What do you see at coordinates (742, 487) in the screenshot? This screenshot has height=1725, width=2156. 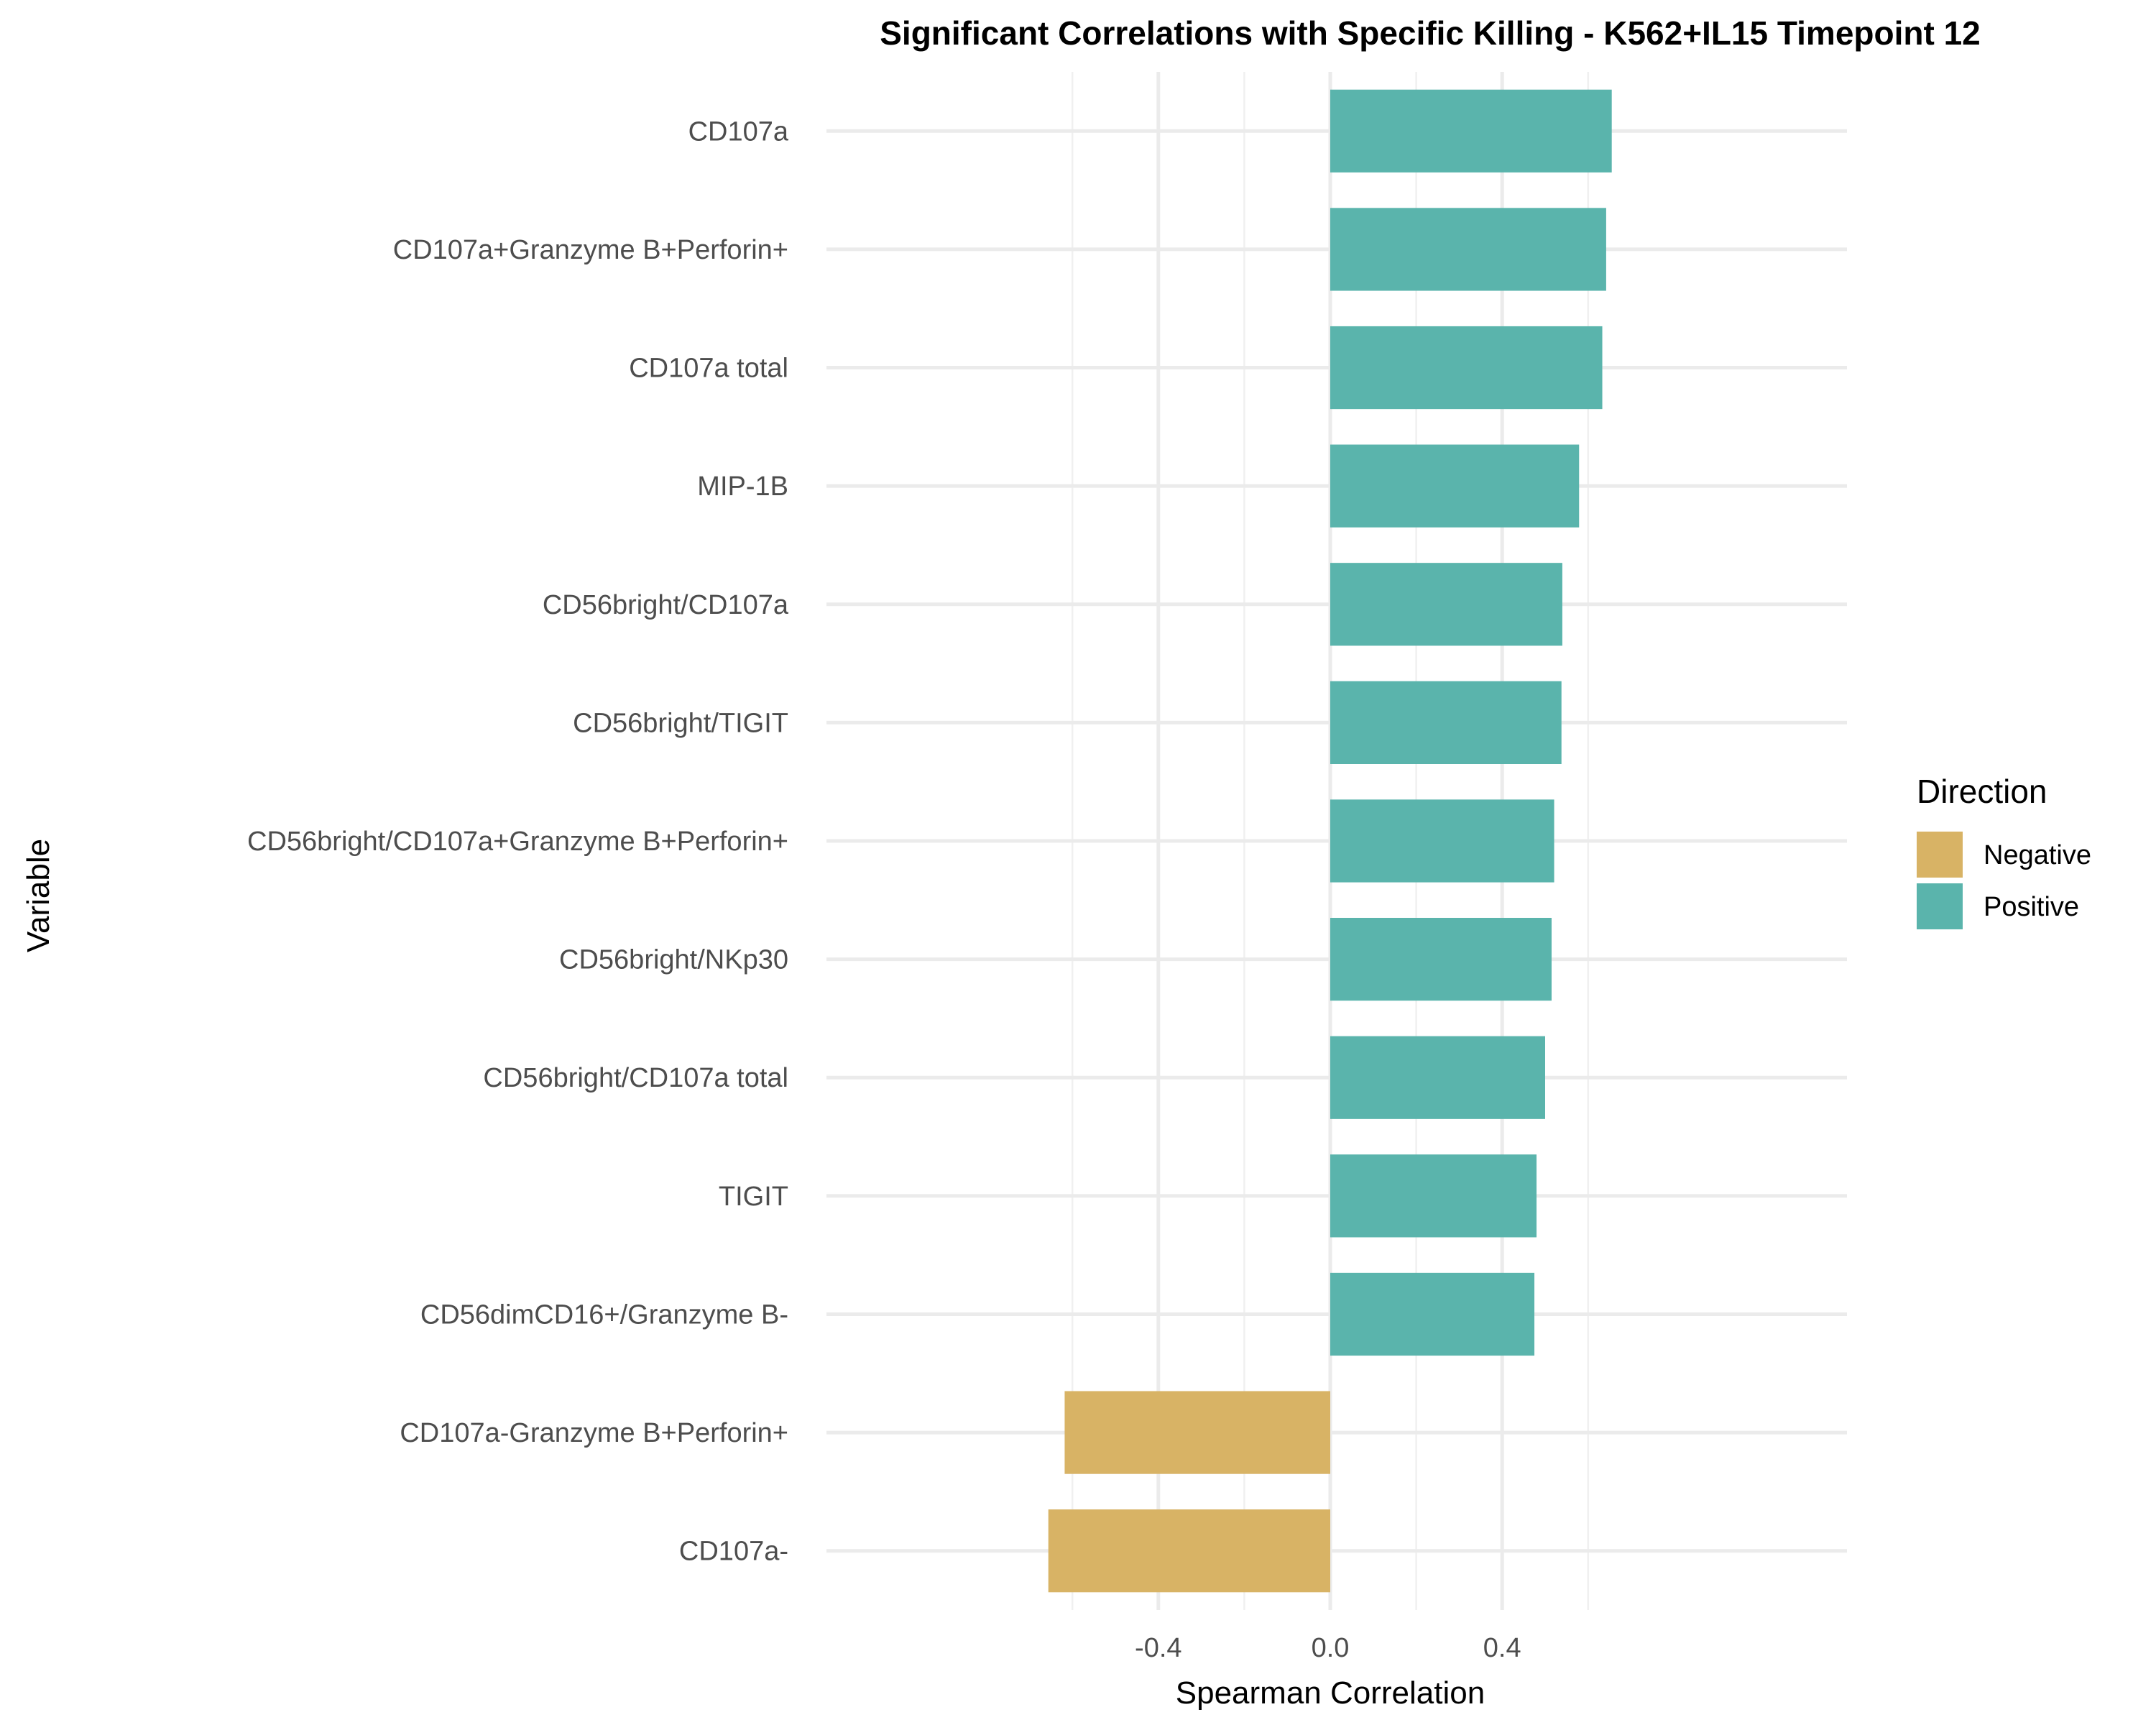 I see `y-tick-label-3: MIP-1B` at bounding box center [742, 487].